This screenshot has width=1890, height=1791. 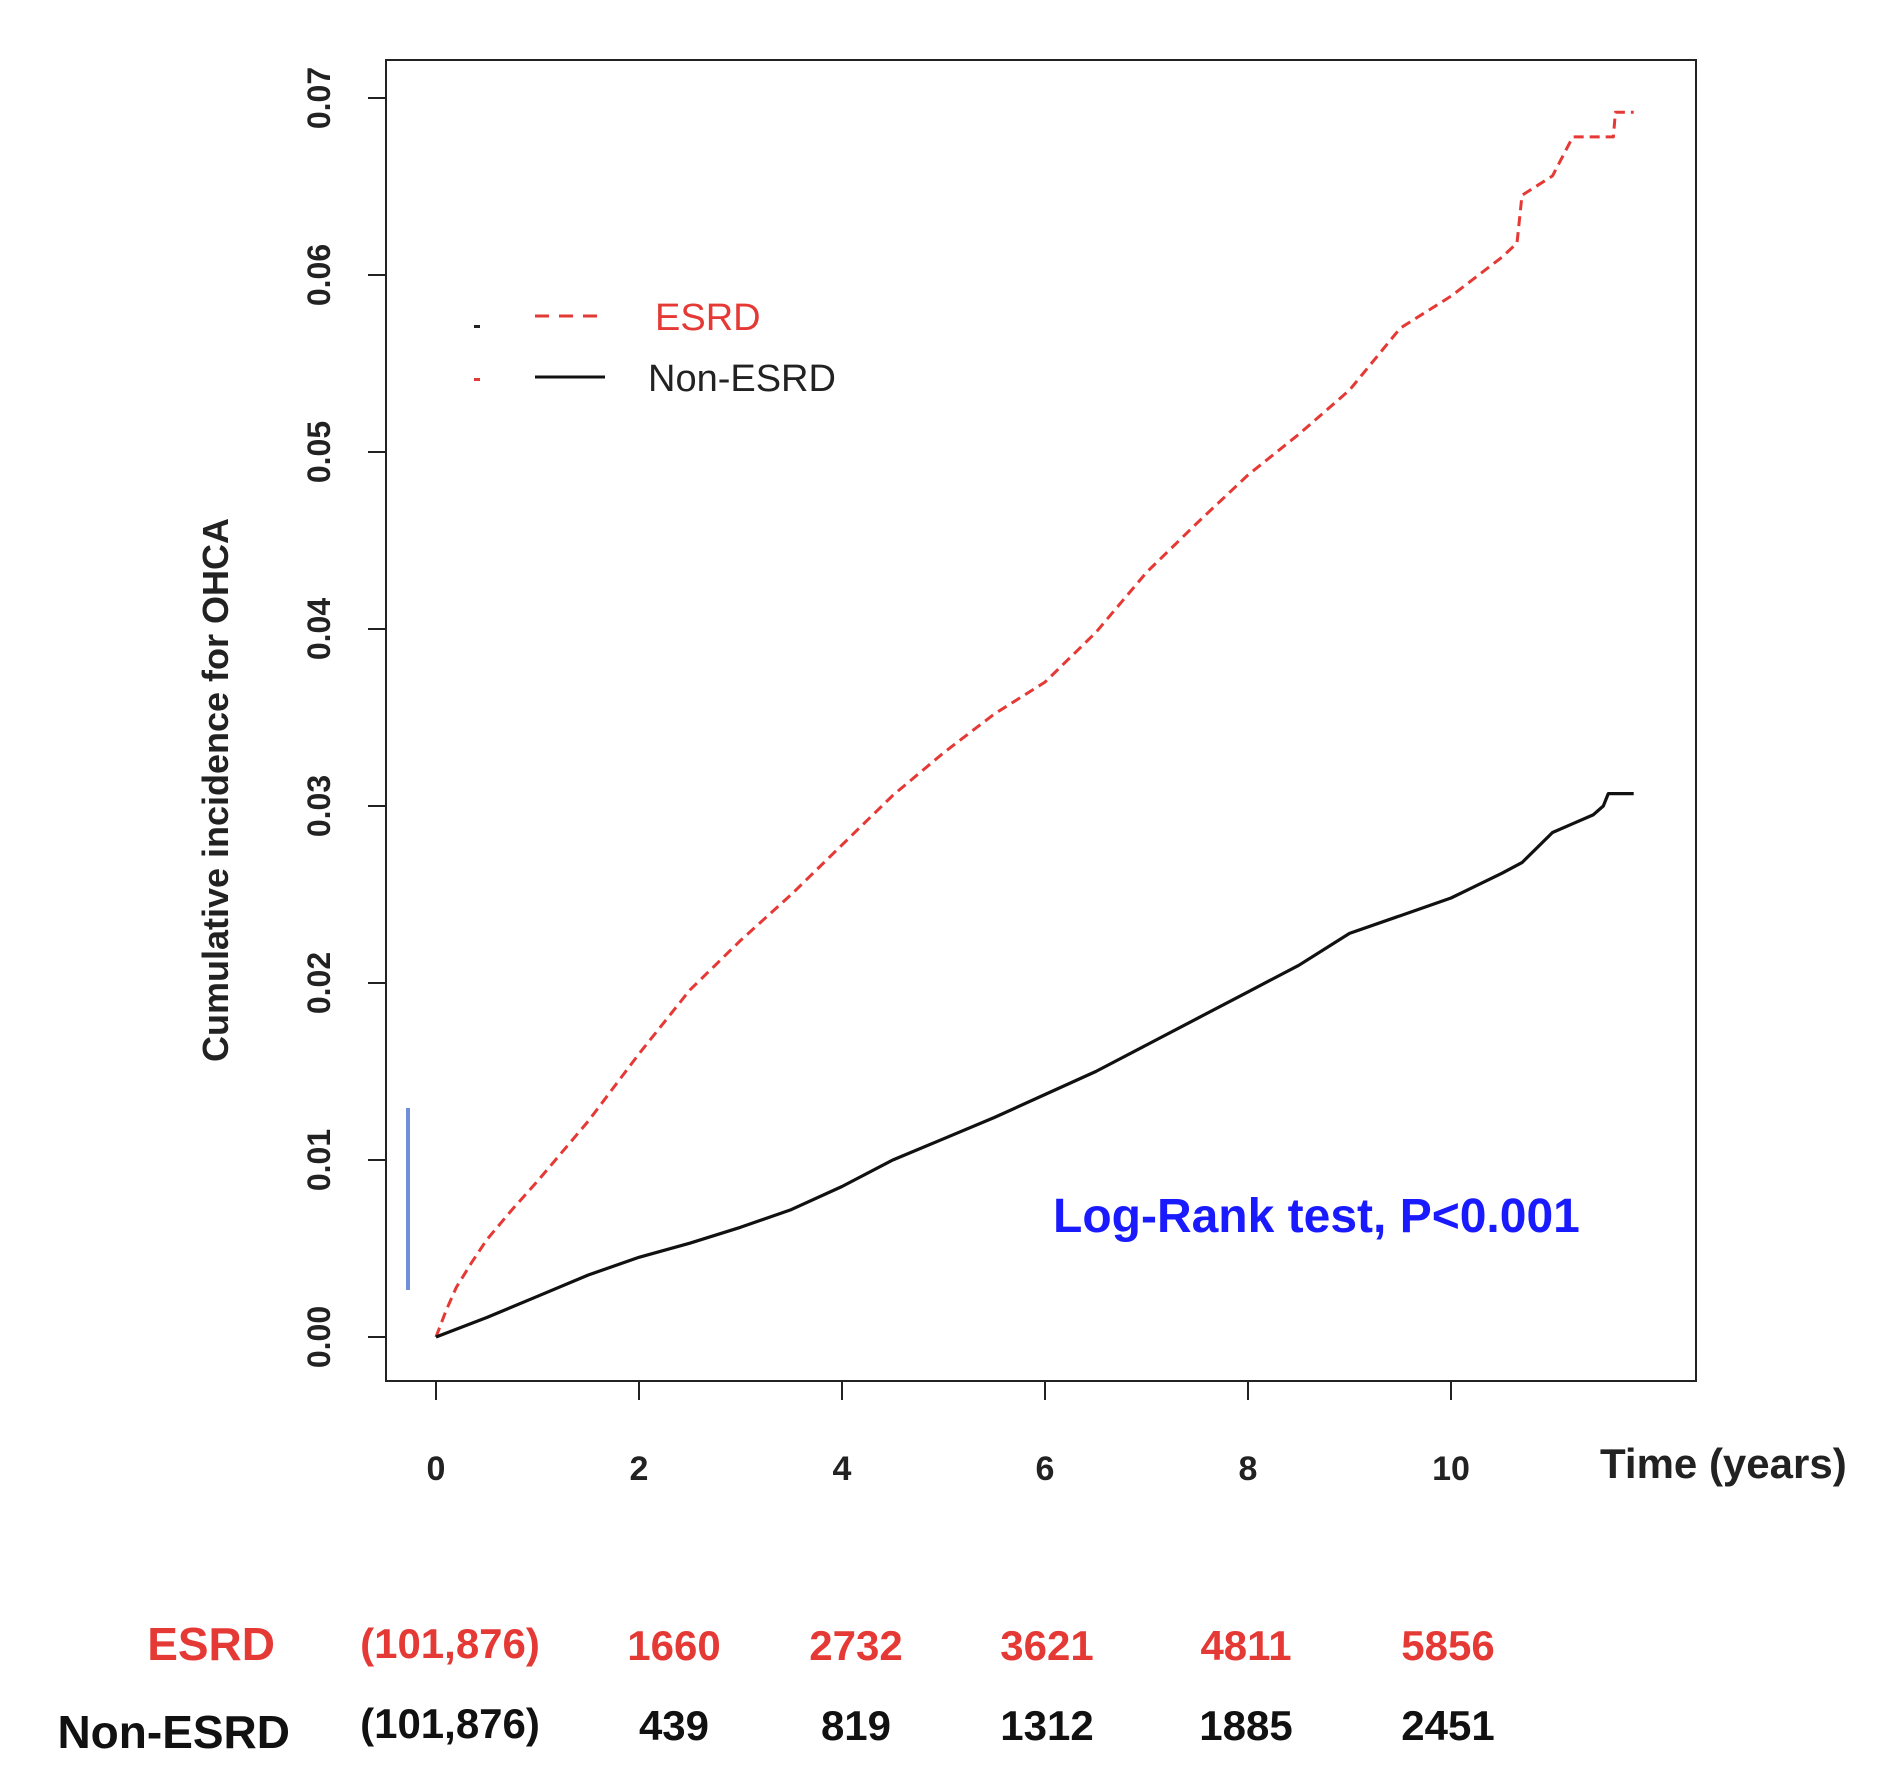 I want to click on y-tick-label: 0.01, so click(x=319, y=1160).